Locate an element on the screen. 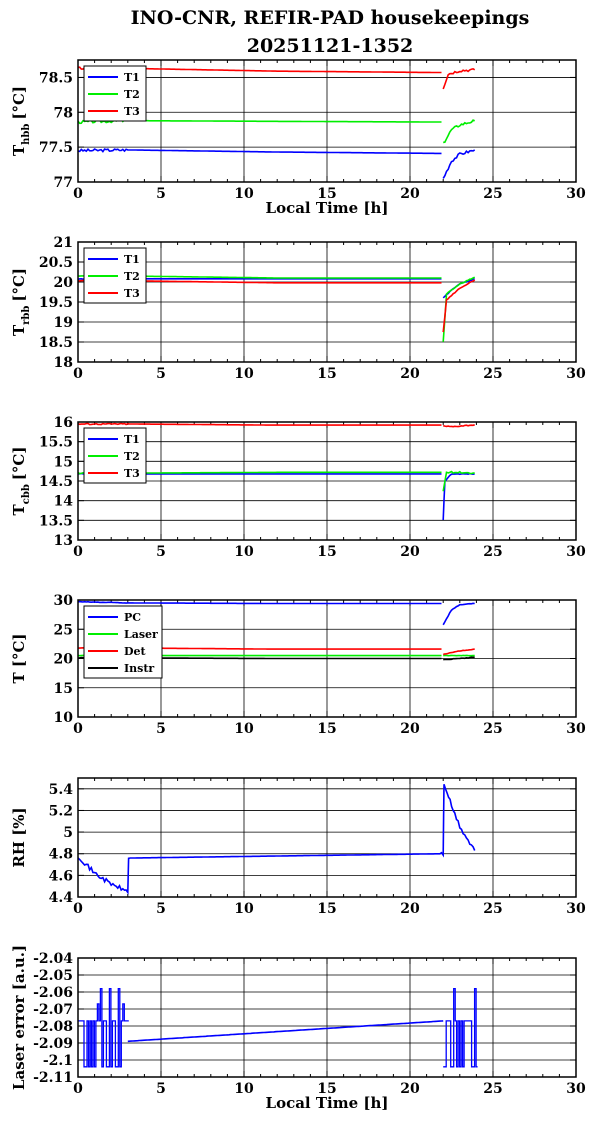 Image resolution: width=595 pixels, height=1134 pixels. y-axis-label: RH [%] is located at coordinates (19, 837).